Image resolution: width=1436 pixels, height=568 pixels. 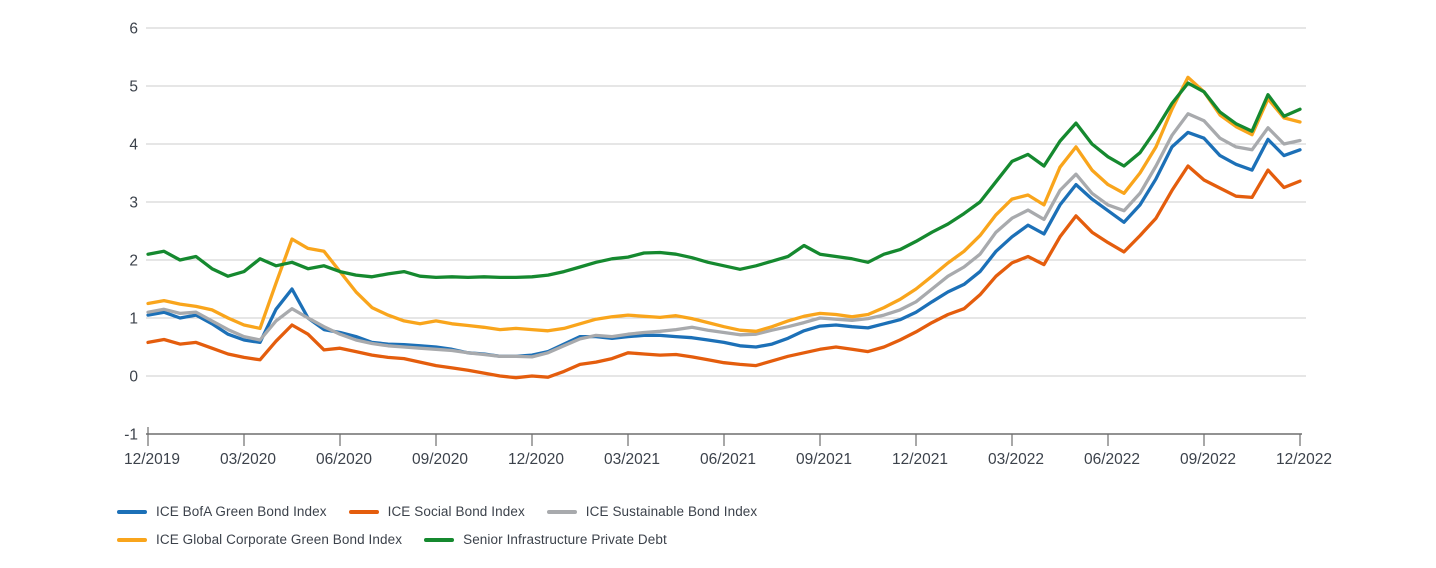 I want to click on x-tick-label: 09/2021, so click(x=824, y=459).